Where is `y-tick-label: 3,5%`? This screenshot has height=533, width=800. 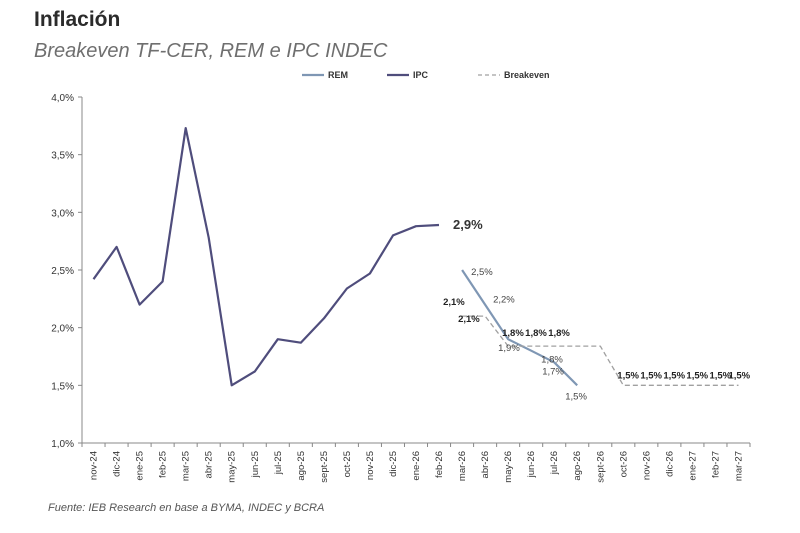 y-tick-label: 3,5% is located at coordinates (62, 156).